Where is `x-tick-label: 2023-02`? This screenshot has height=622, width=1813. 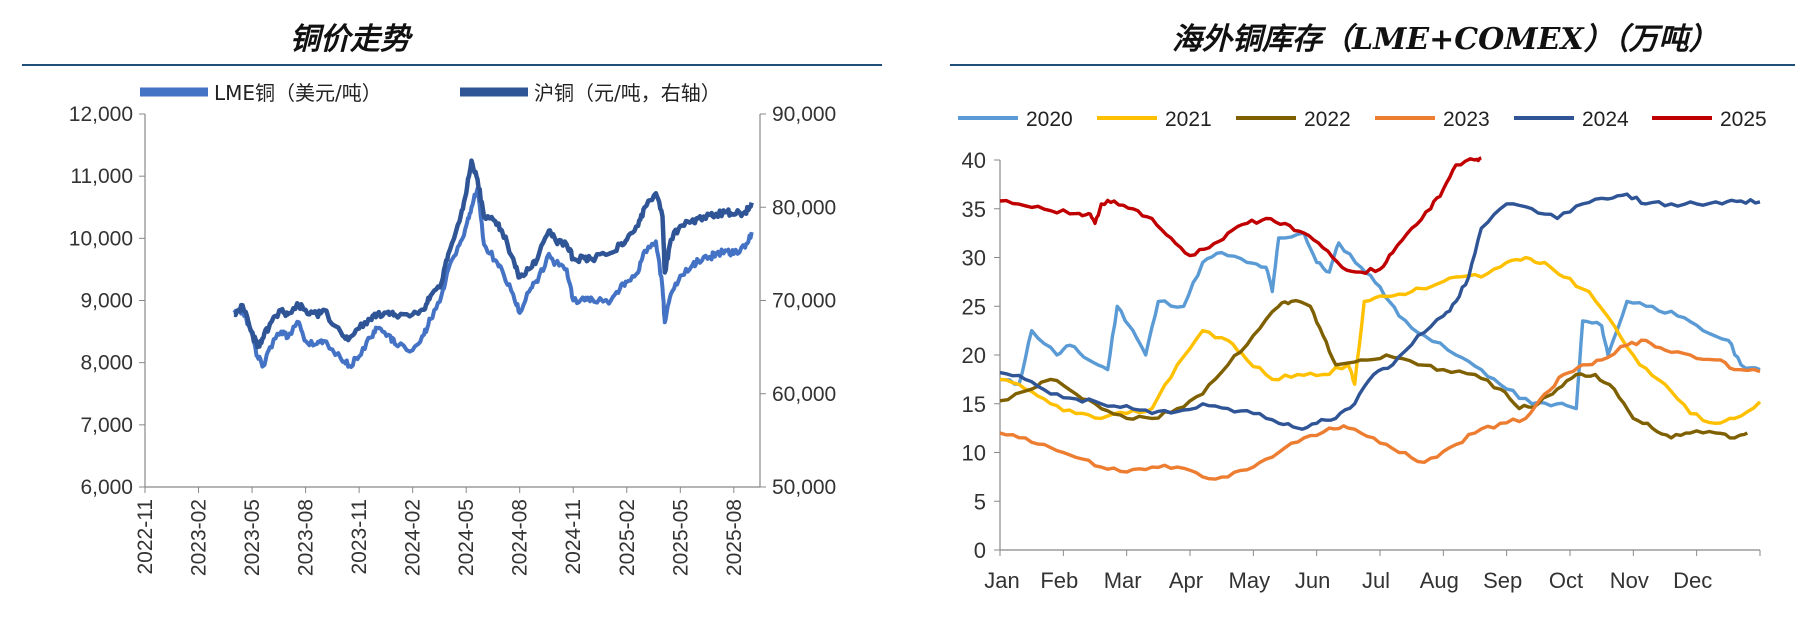 x-tick-label: 2023-02 is located at coordinates (199, 537).